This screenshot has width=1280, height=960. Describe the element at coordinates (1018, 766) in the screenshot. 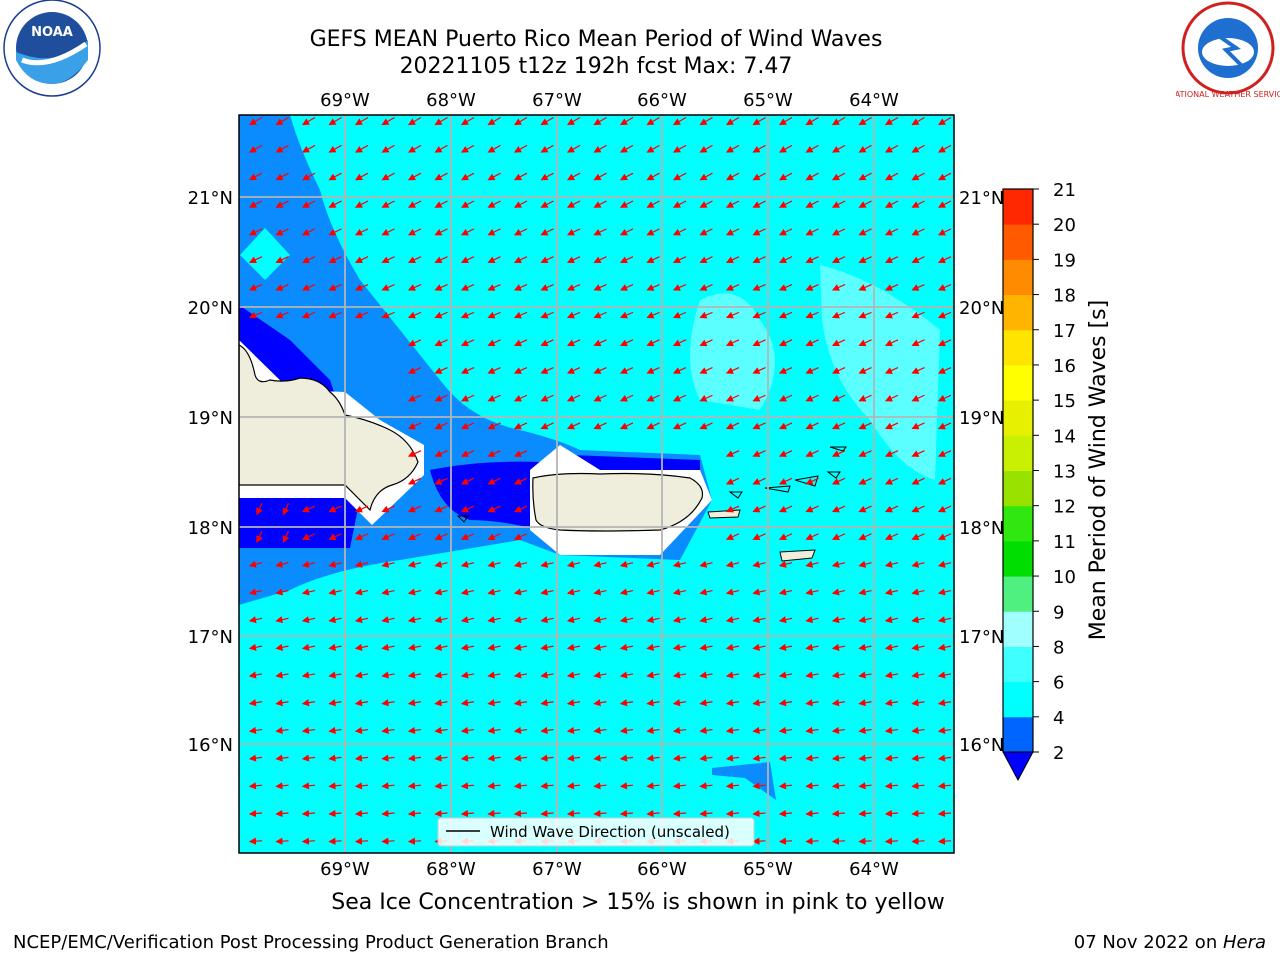

I see `colorbar-under-triangle` at that location.